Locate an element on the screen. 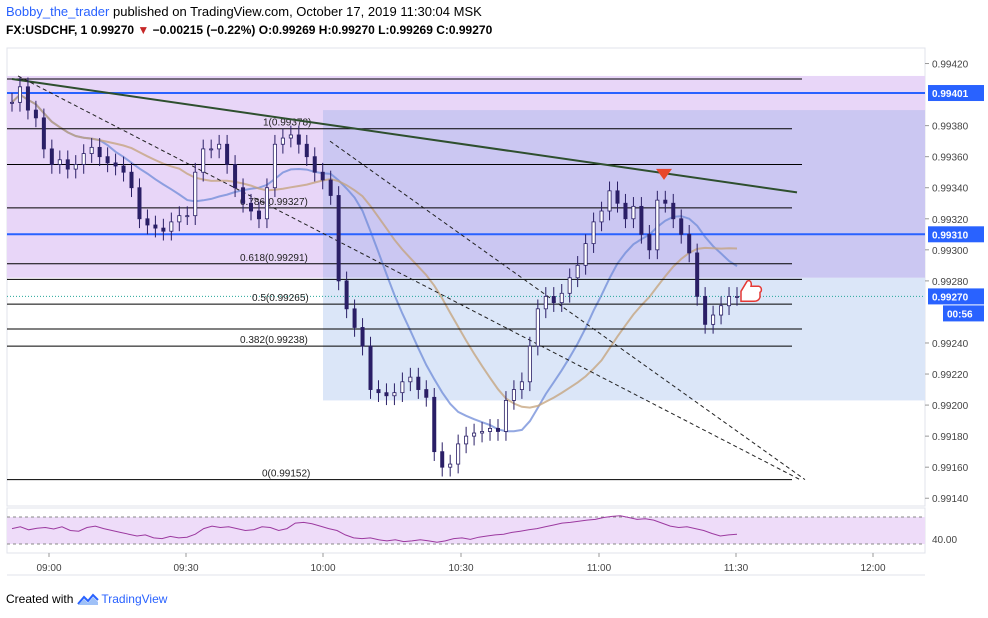  price-tick-label: 0.99180 is located at coordinates (950, 437).